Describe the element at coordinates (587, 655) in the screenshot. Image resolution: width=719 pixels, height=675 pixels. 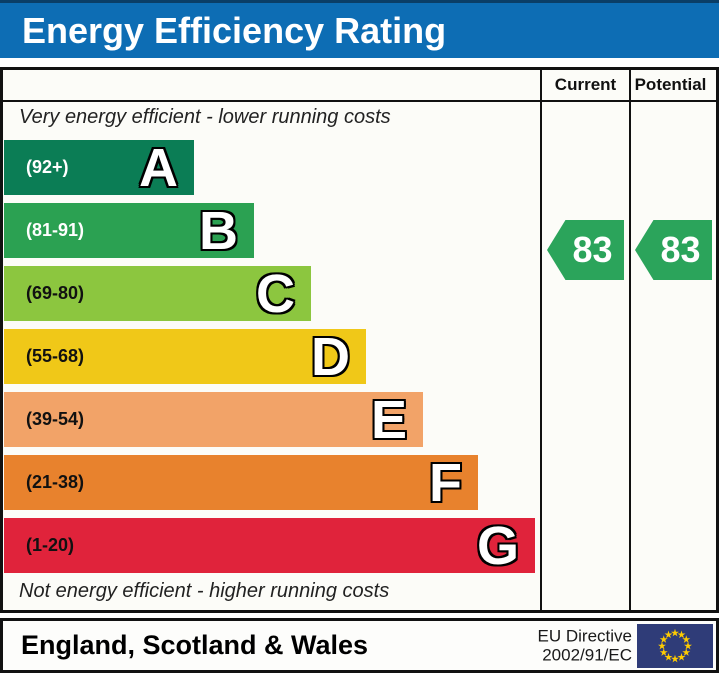
I see `eu-directive-line2: 2002/91/EC` at that location.